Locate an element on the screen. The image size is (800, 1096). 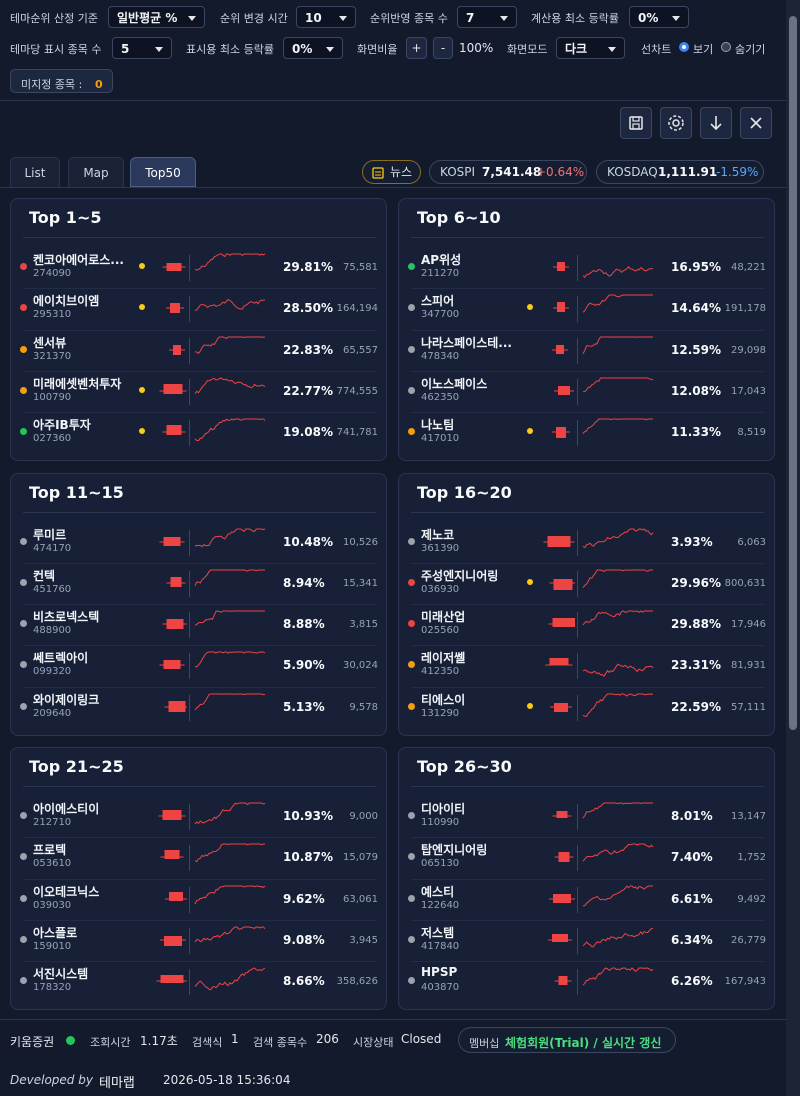
news-button: 뉴스 is located at coordinates (391, 172).